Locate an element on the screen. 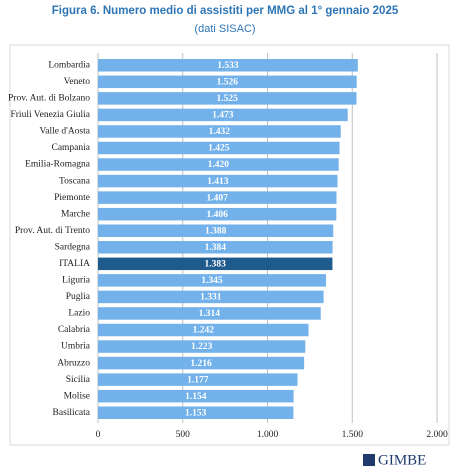 The width and height of the screenshot is (450, 471). y-tick-label: Basilicata is located at coordinates (72, 413).